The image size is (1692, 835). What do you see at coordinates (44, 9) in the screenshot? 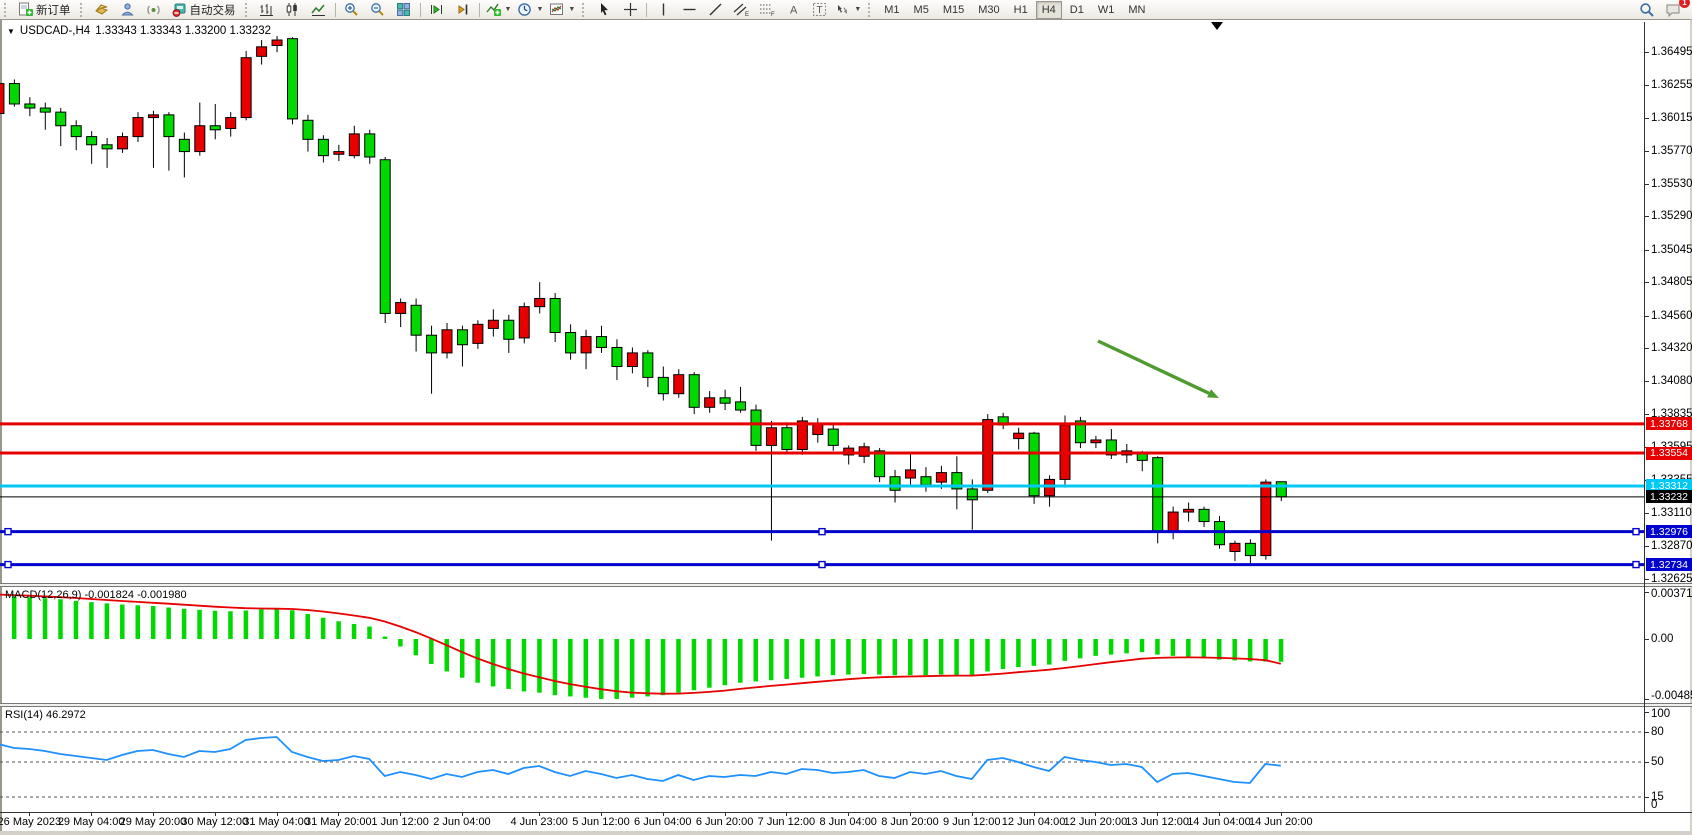
I see `new-order-button: 新订单` at bounding box center [44, 9].